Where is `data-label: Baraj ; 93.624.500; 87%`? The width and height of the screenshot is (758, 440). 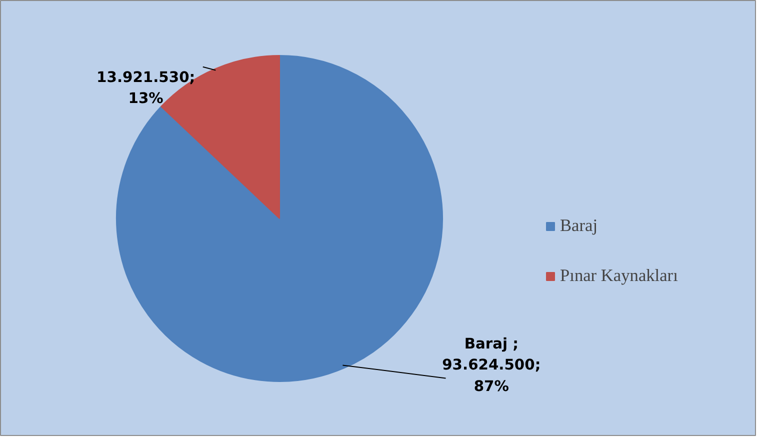 data-label: Baraj ; 93.624.500; 87% is located at coordinates (491, 365).